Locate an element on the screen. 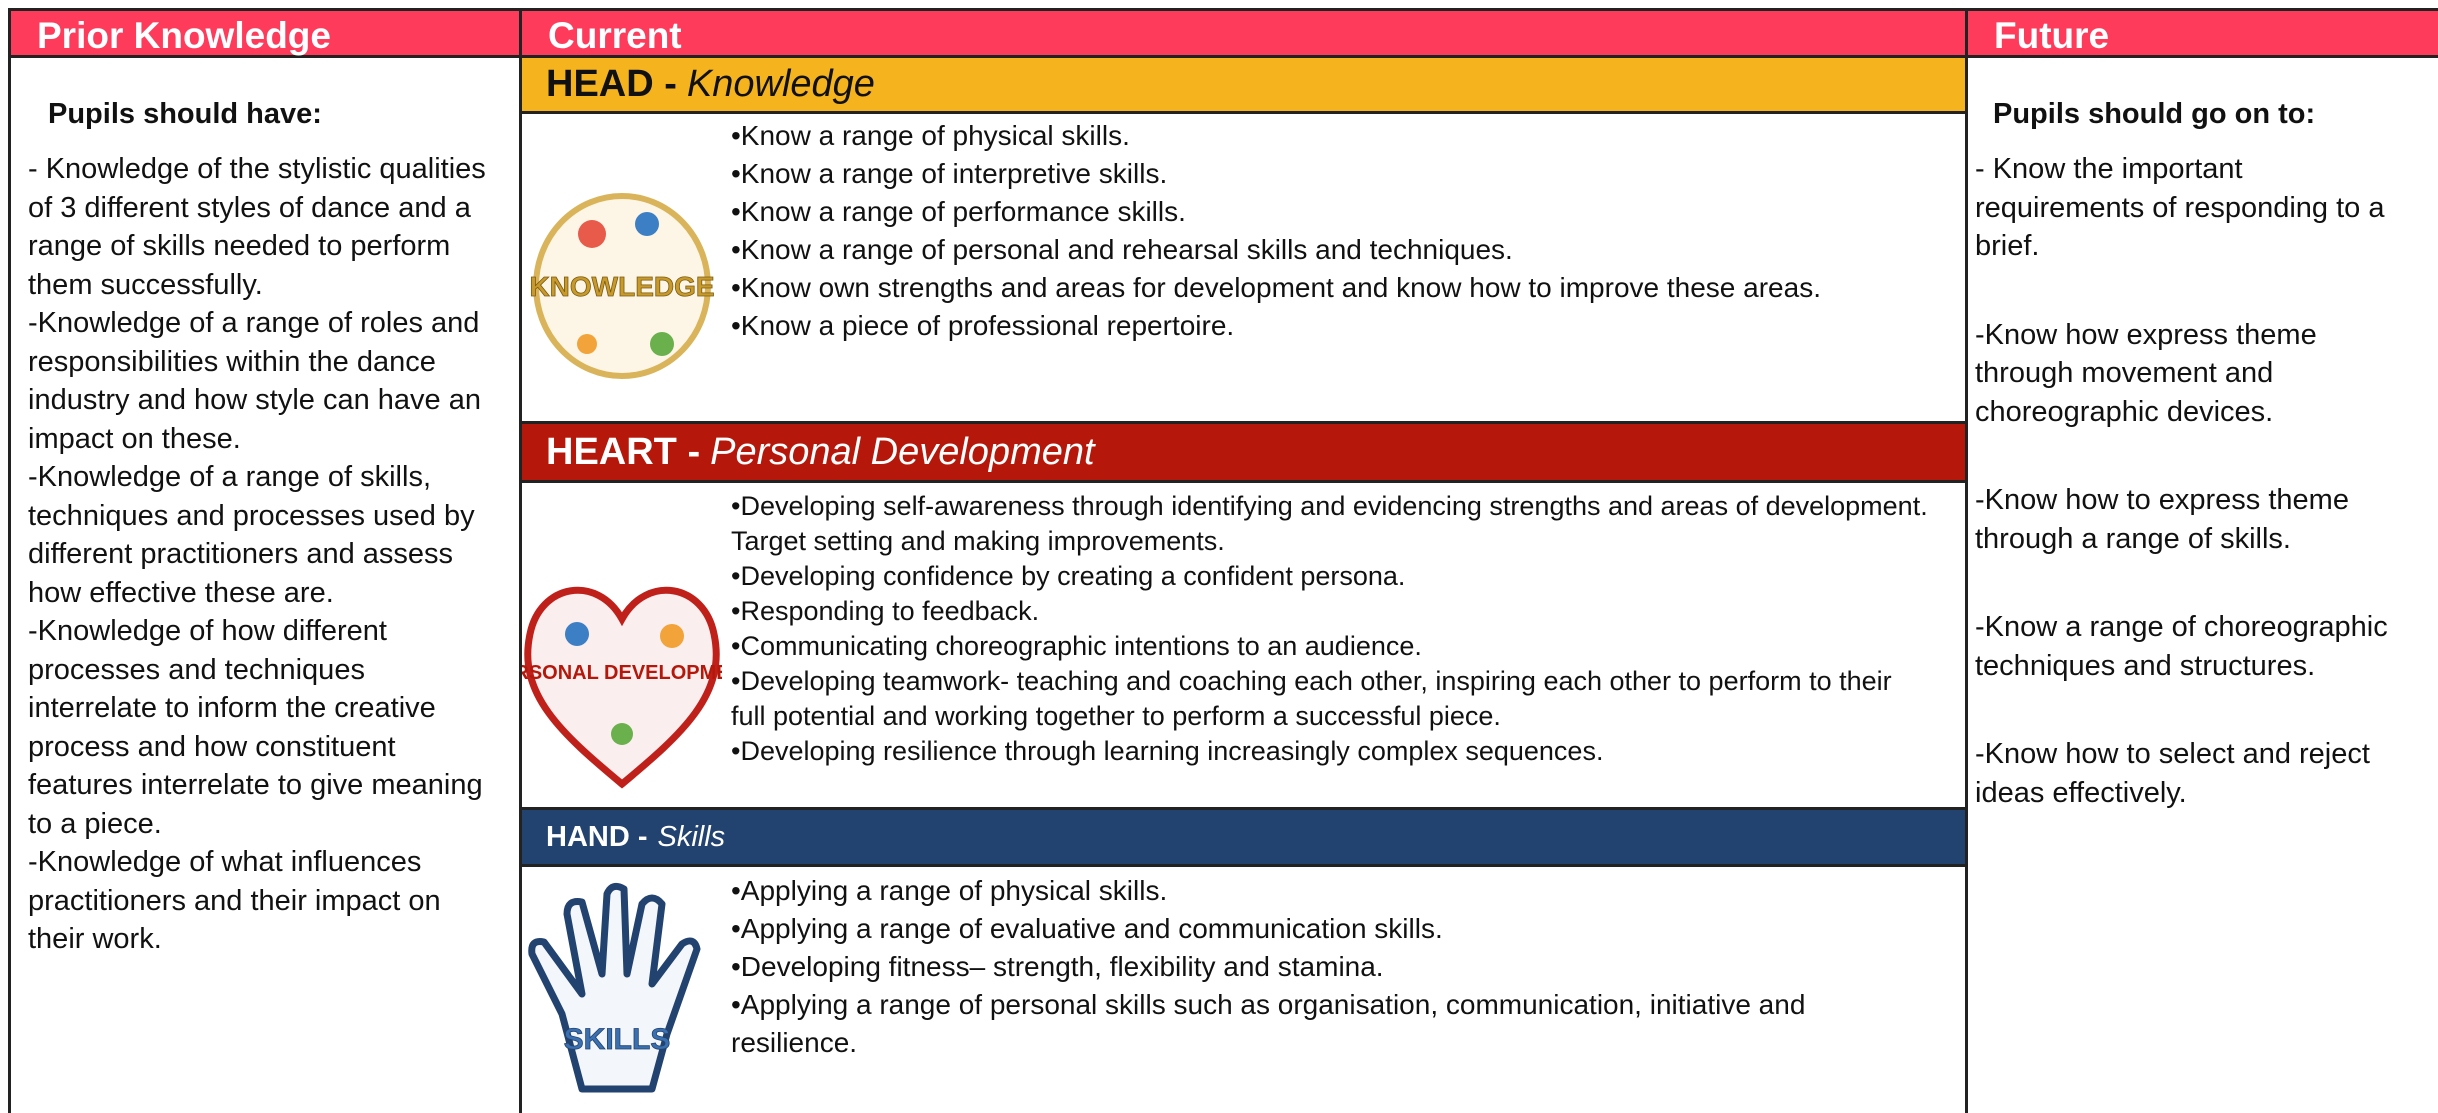 Image resolution: width=2438 pixels, height=1113 pixels. heading: Pupils should have: is located at coordinates (185, 114).